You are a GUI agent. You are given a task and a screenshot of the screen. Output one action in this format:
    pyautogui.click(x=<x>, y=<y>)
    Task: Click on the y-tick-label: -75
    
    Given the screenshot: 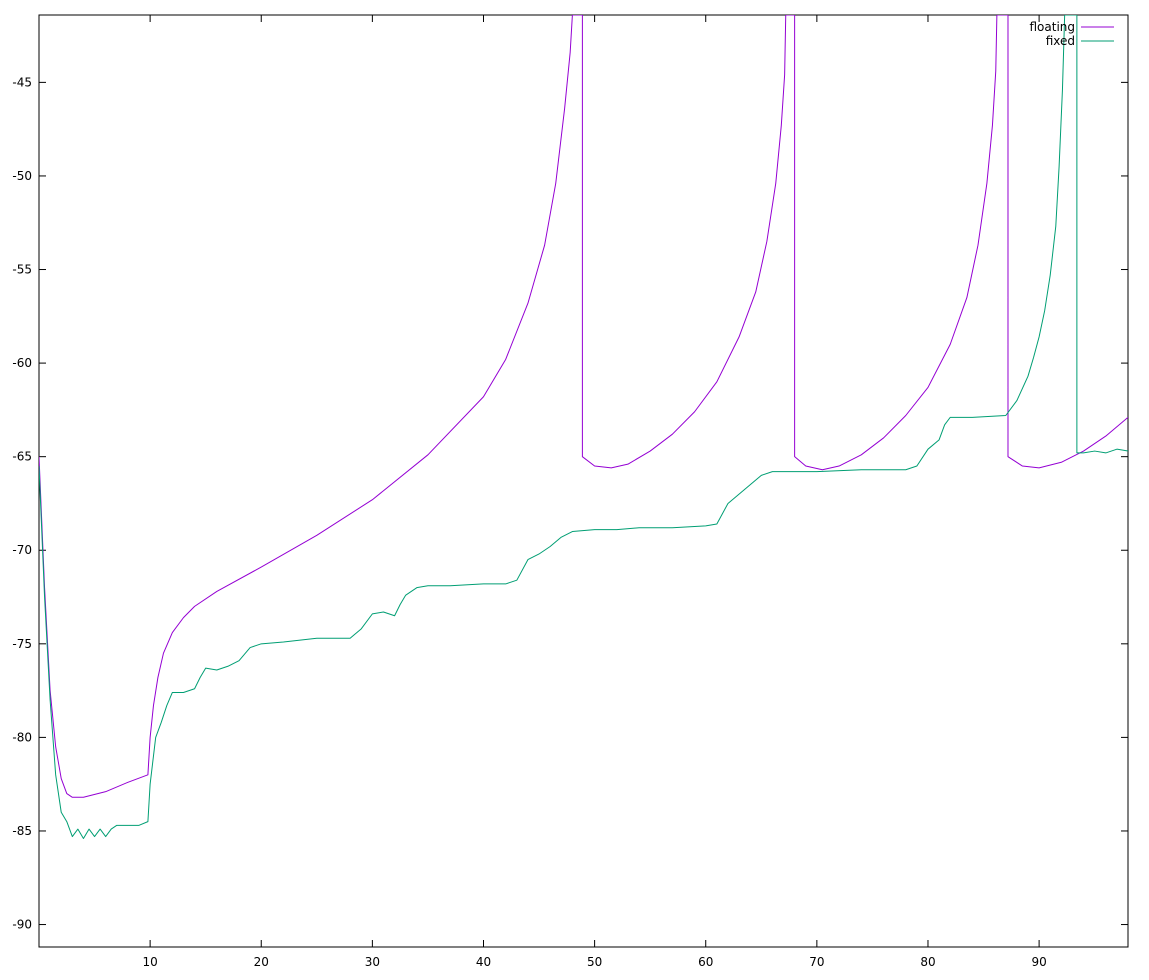 What is the action you would take?
    pyautogui.click(x=22, y=644)
    